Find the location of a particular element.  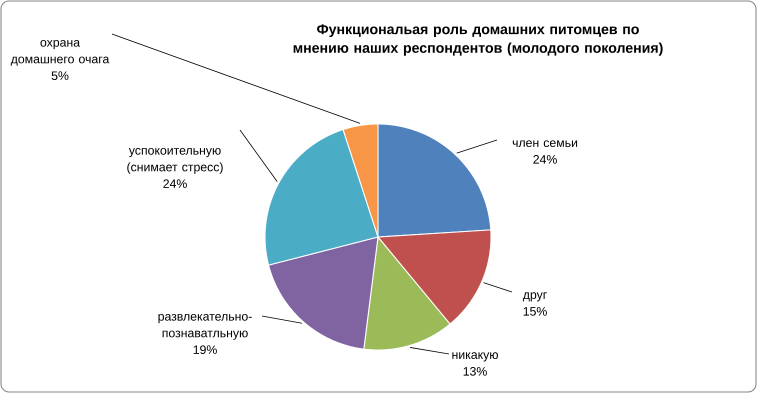

slice-label: никакую is located at coordinates (475, 357).